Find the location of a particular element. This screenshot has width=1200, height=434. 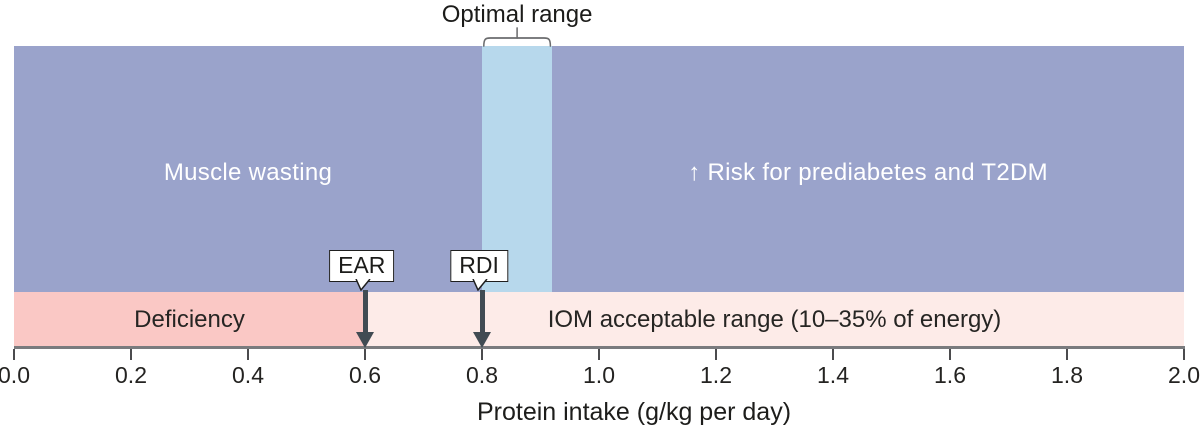

iom-label: IOM acceptable range (10–35% of energy) is located at coordinates (774, 319).